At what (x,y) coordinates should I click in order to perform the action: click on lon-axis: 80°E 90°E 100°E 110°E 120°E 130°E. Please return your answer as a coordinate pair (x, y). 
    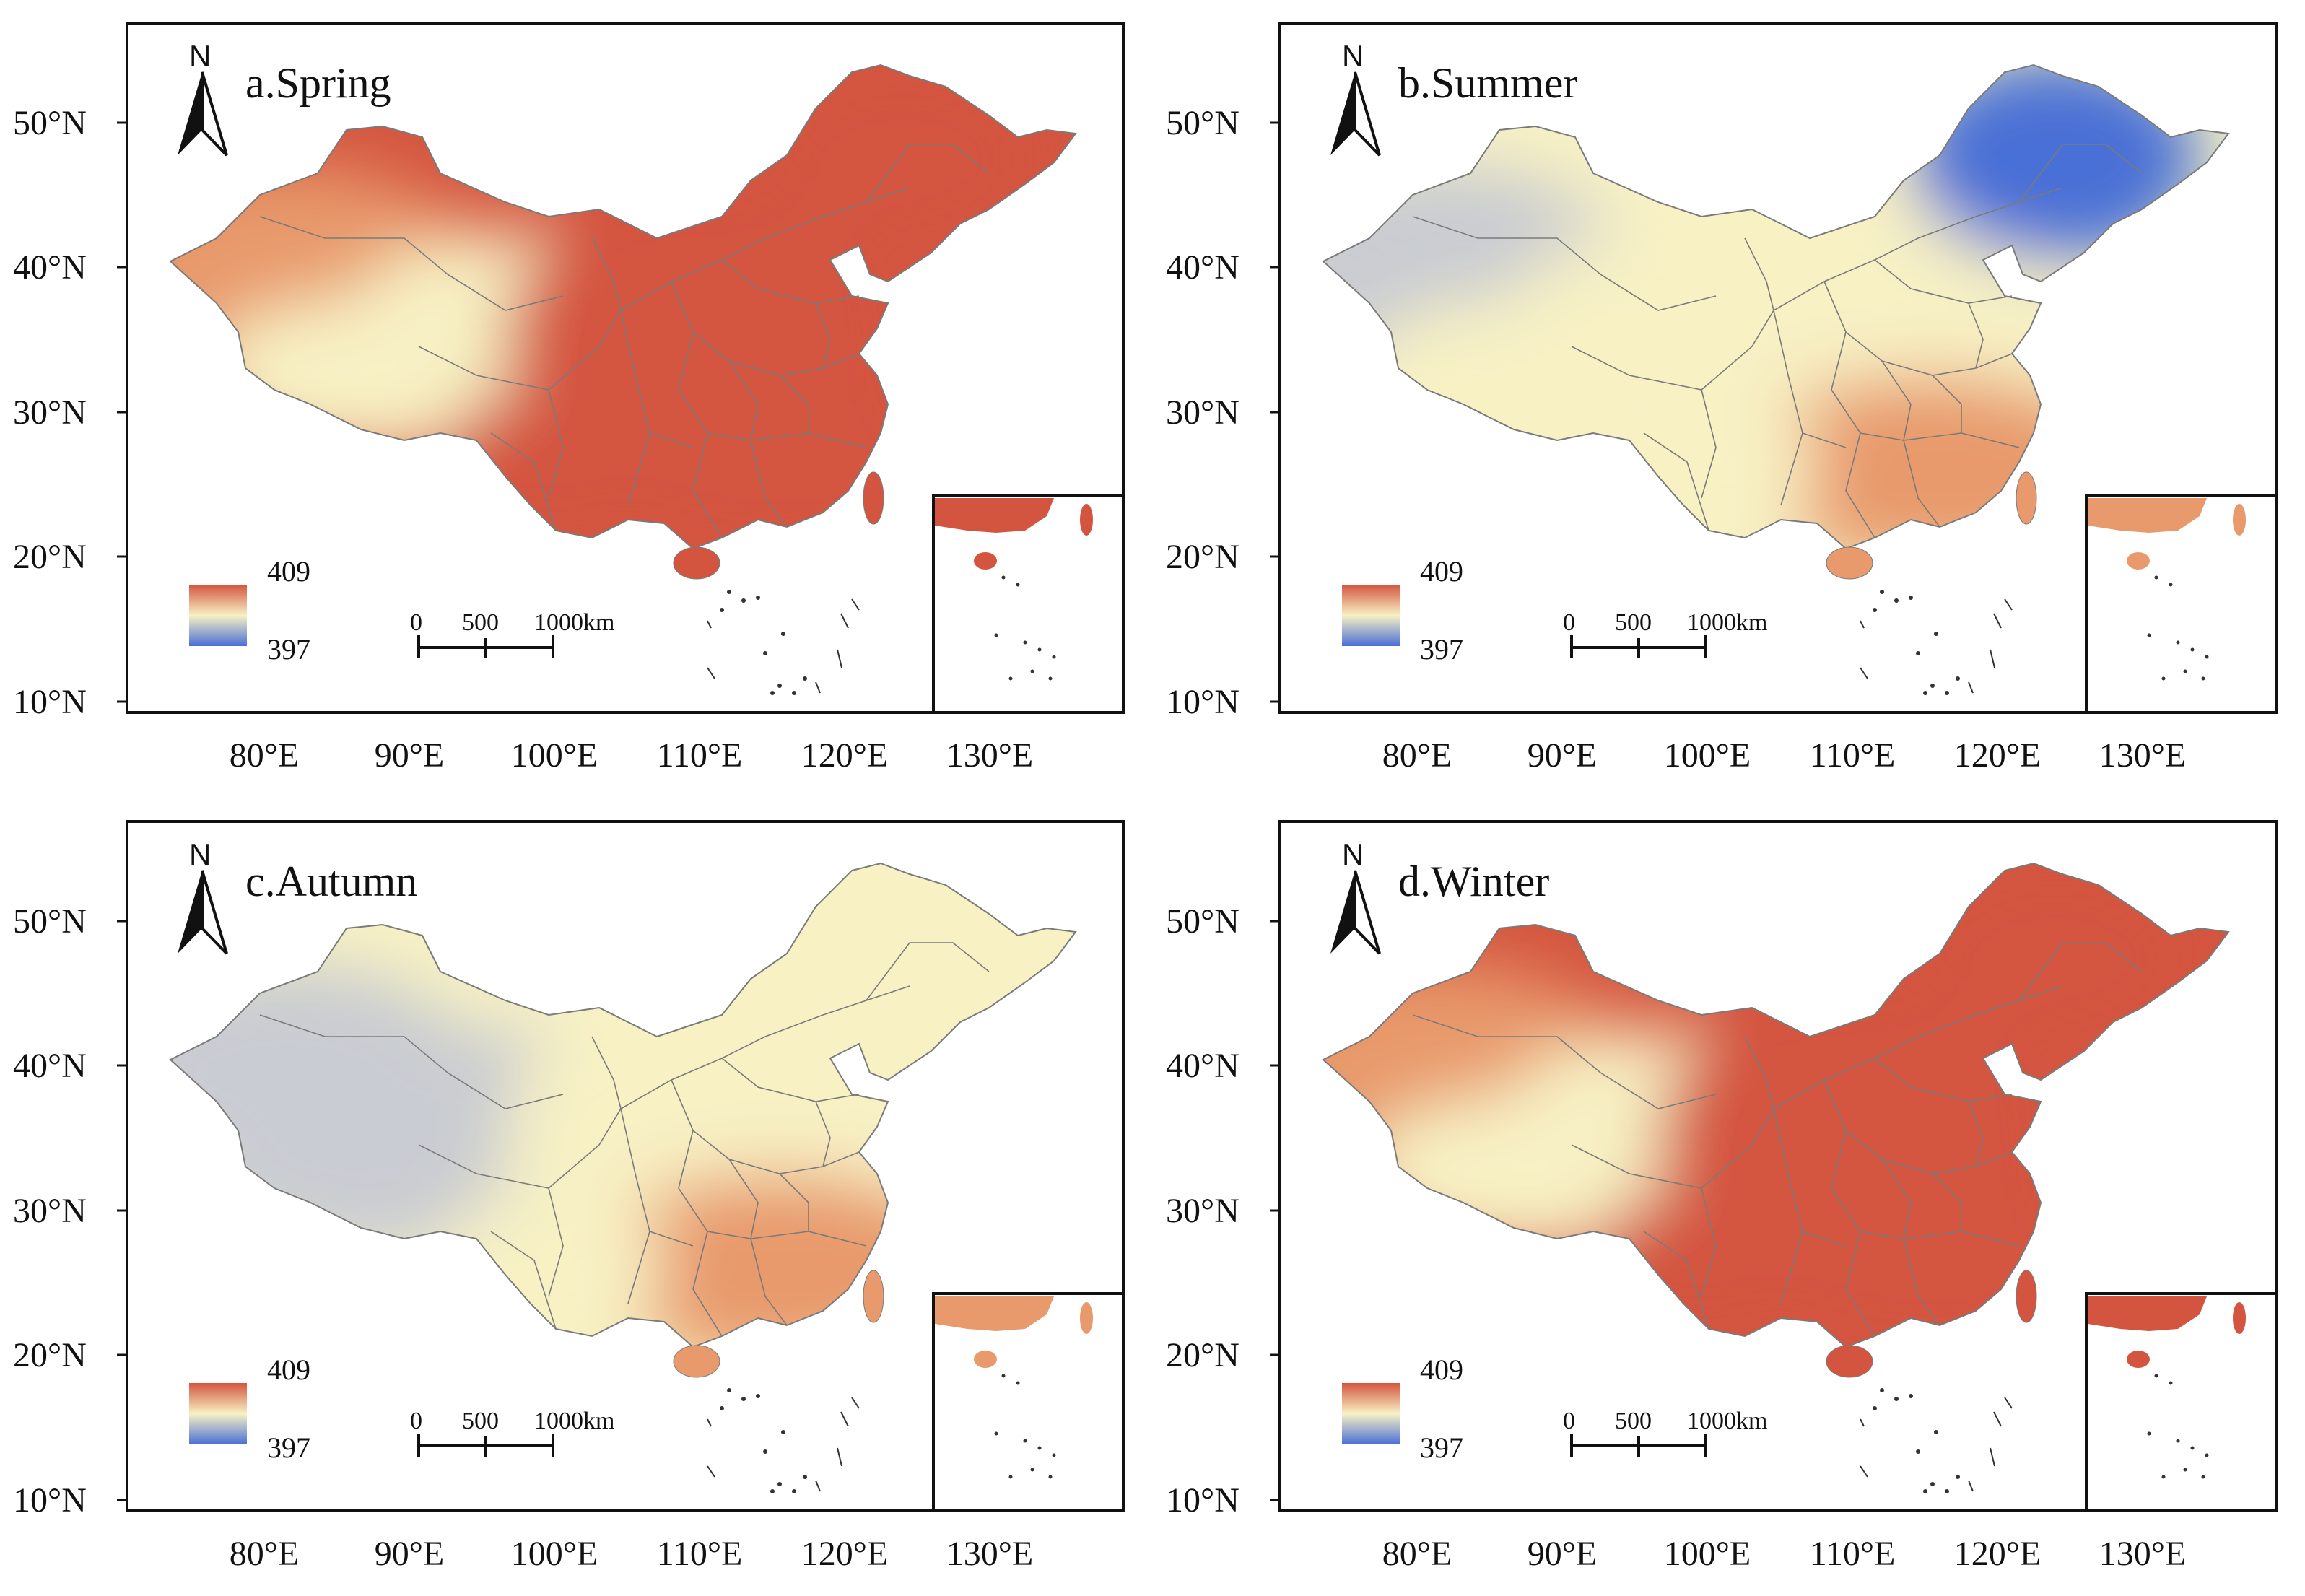
    Looking at the image, I should click on (632, 1554).